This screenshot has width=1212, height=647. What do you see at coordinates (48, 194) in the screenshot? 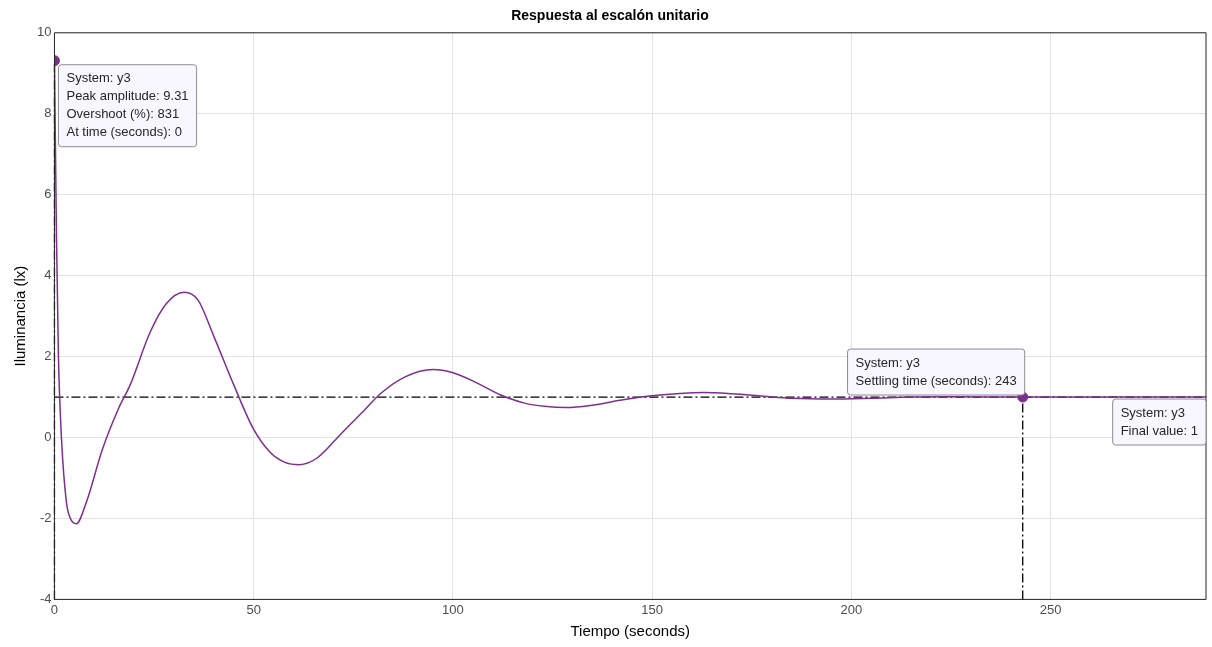
I see `y-tick-label: 6` at bounding box center [48, 194].